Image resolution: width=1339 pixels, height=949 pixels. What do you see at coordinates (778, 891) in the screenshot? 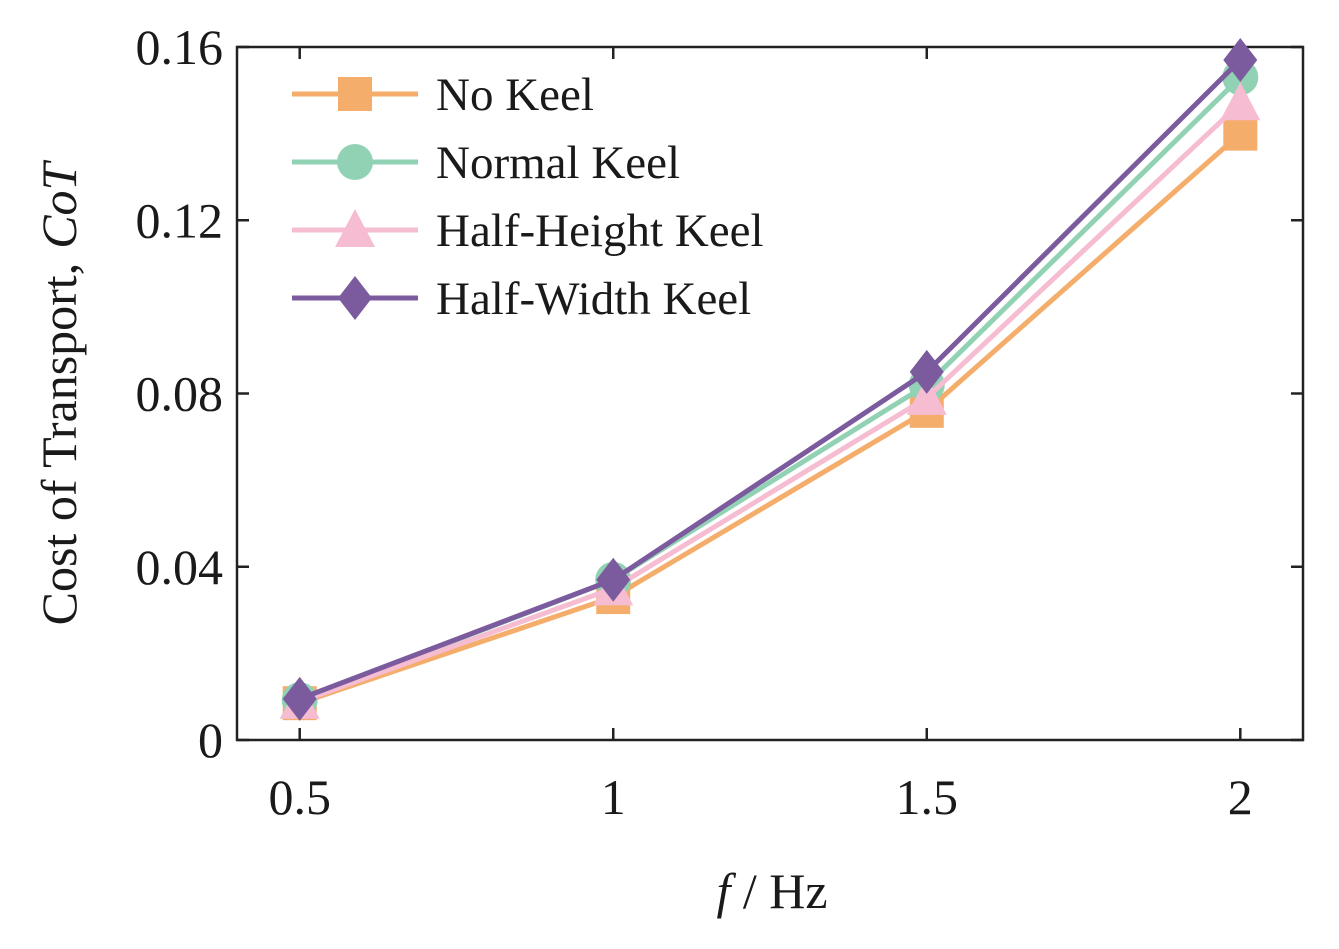
I see `x-axis-title-unit: / Hz` at bounding box center [778, 891].